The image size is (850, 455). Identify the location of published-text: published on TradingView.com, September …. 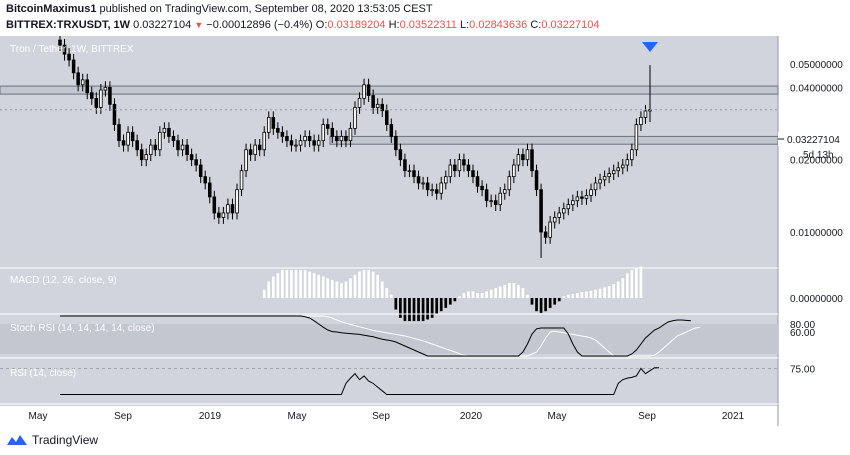
(264, 9).